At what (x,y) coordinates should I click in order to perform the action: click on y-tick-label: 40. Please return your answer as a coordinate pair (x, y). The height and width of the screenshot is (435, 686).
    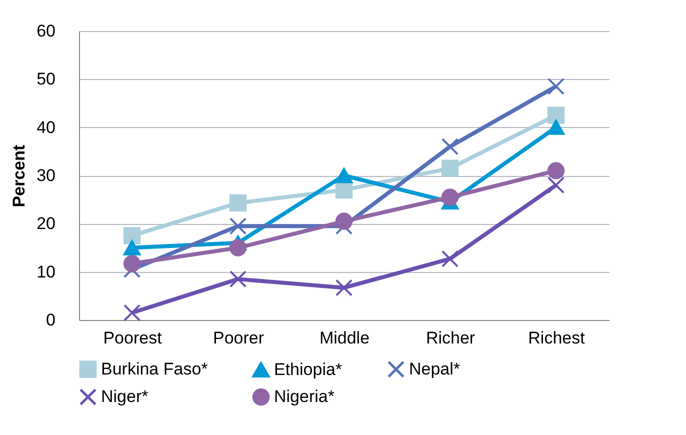
    Looking at the image, I should click on (46, 127).